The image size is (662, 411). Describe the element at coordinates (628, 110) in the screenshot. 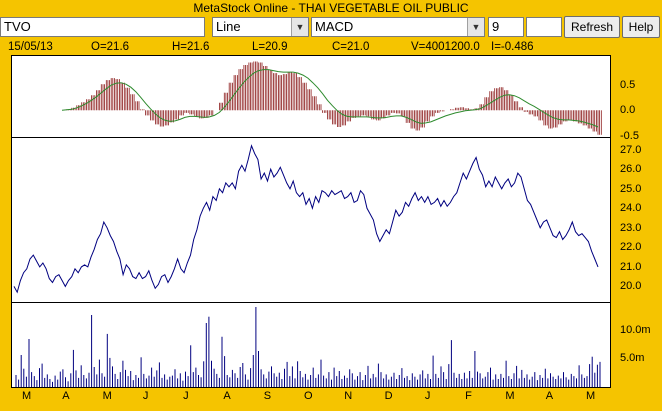

I see `macd-tick-label: 0.0` at that location.